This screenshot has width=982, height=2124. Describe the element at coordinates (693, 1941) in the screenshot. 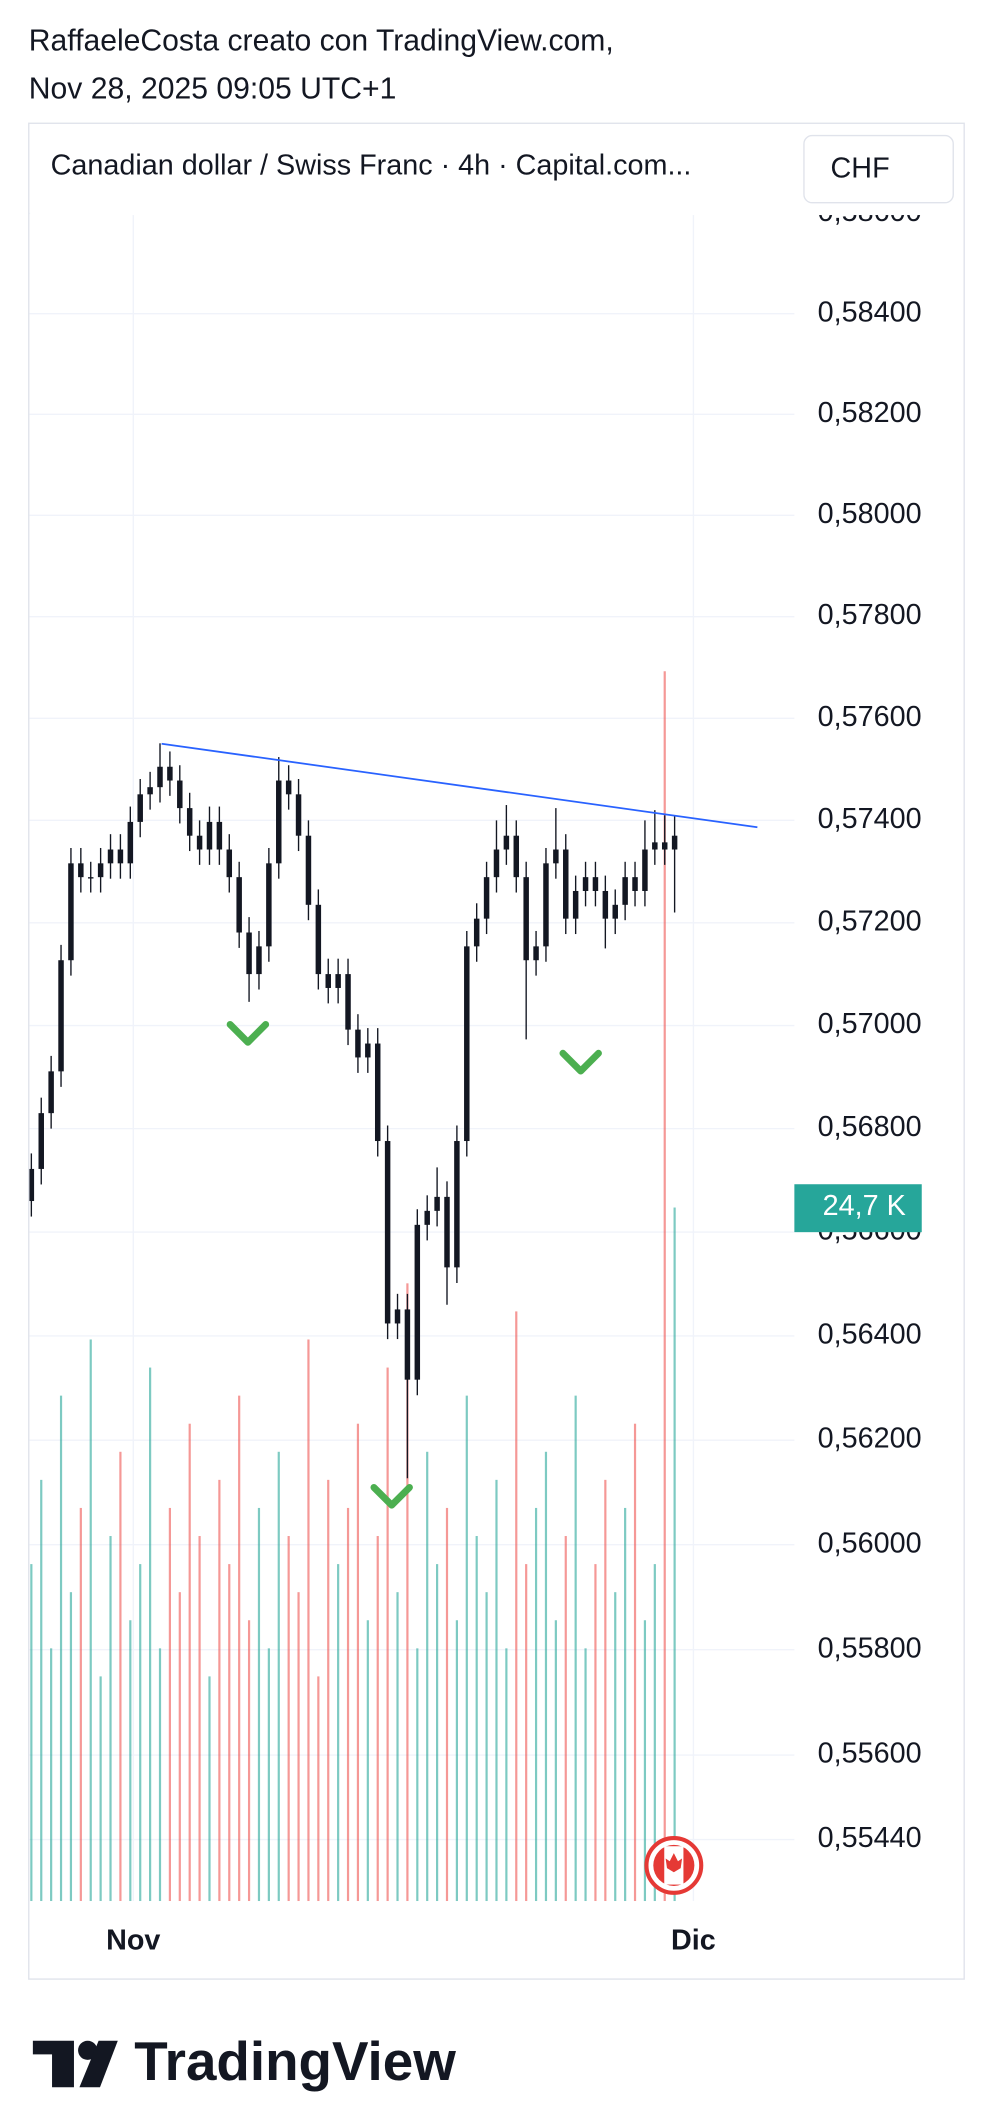

I see `x-tick-label: Dic` at that location.